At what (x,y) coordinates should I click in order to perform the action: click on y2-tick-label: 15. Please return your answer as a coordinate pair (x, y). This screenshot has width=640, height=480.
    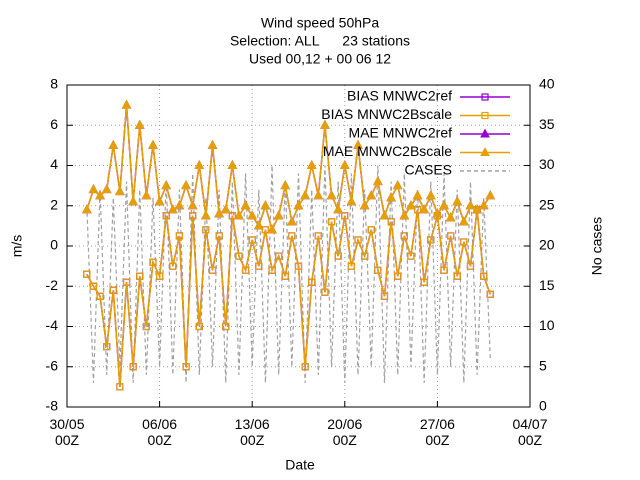
    Looking at the image, I should click on (547, 285).